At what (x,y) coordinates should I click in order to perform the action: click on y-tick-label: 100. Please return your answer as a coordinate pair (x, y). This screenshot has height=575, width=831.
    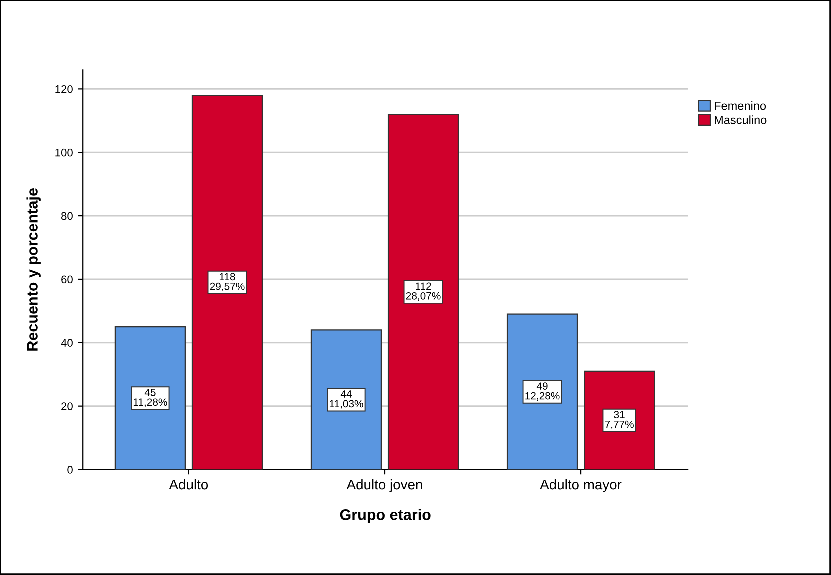
    Looking at the image, I should click on (64, 152).